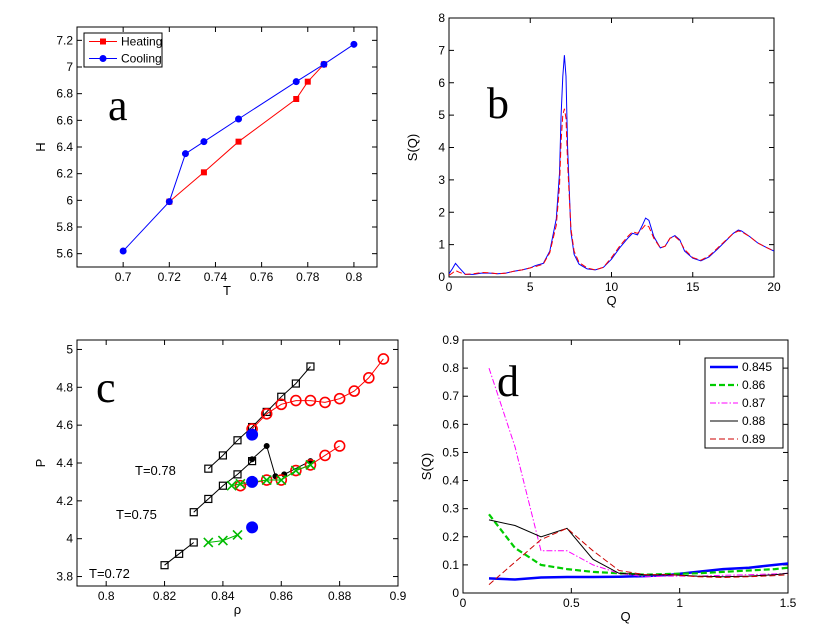  Describe the element at coordinates (738, 385) in the screenshot. I see `legend-item: 0.86` at that location.